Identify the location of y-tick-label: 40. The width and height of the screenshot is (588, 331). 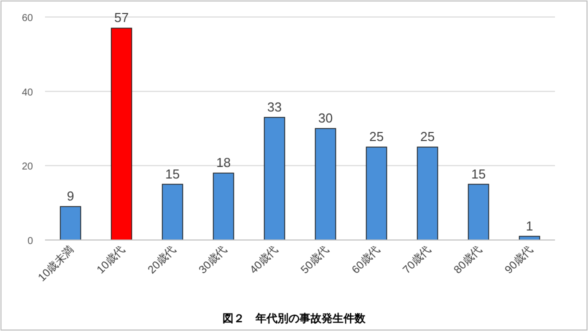
(28, 92).